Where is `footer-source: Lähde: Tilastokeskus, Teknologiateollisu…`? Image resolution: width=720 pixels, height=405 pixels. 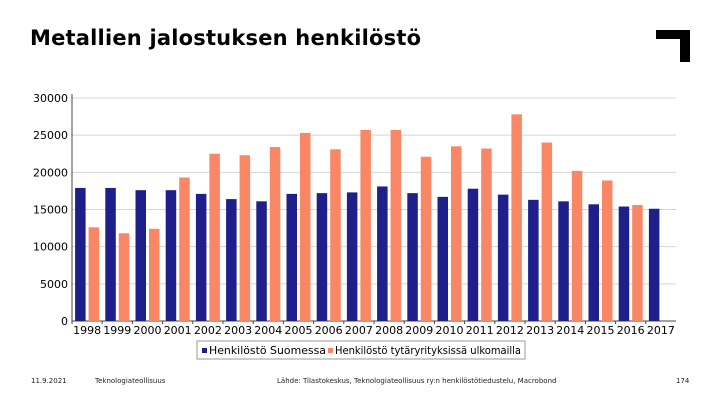 footer-source: Lähde: Tilastokeskus, Teknologiateollisu… is located at coordinates (417, 381).